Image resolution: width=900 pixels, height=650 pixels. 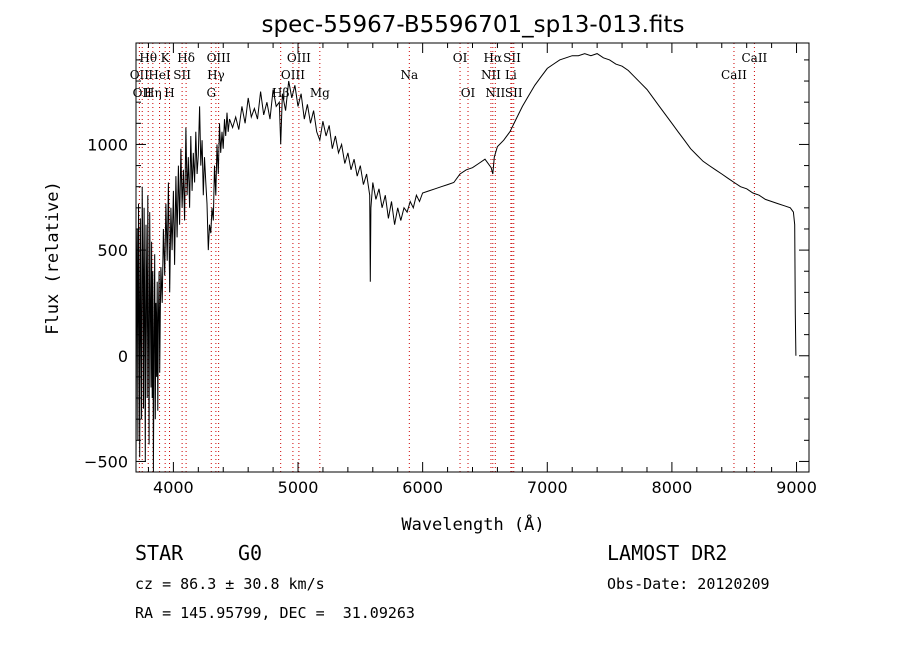 What do you see at coordinates (211, 93) in the screenshot?
I see `line-marker-label-9: G` at bounding box center [211, 93].